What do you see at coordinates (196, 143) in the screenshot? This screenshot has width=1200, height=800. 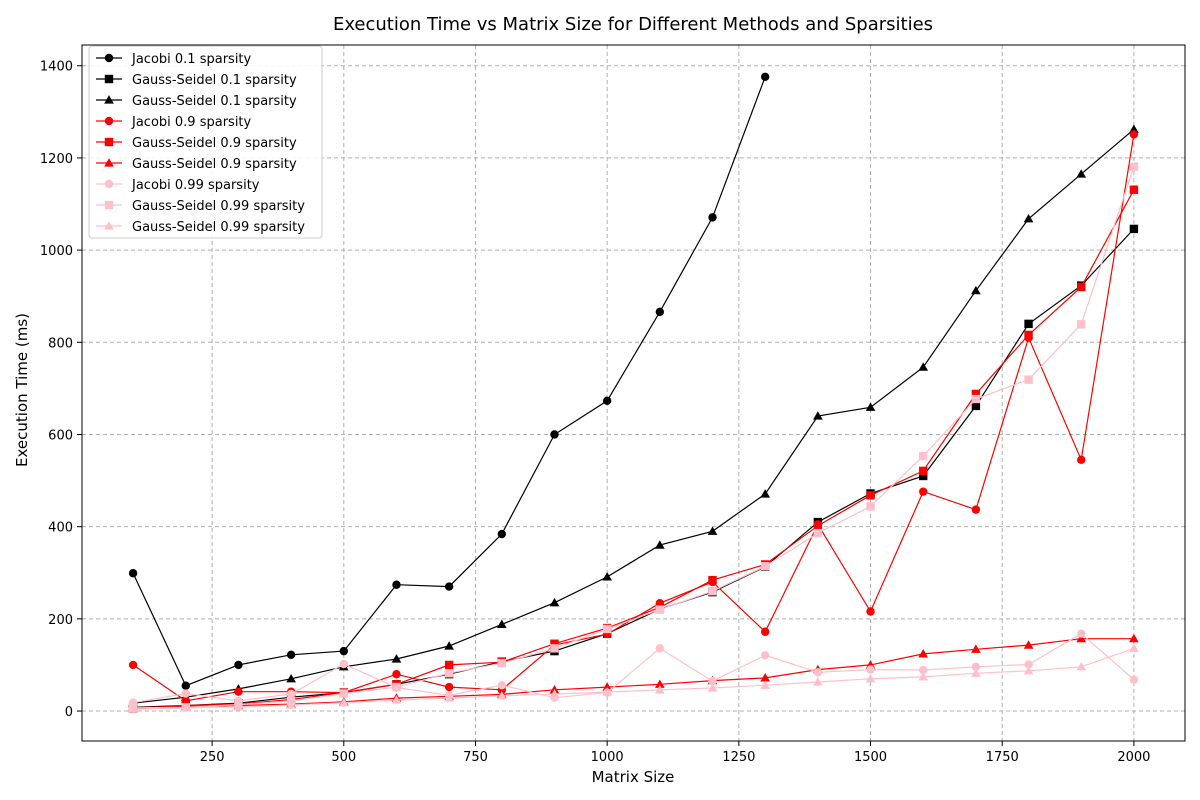 I see `legend-item: Gauss-Seidel 0.9 sparsity` at bounding box center [196, 143].